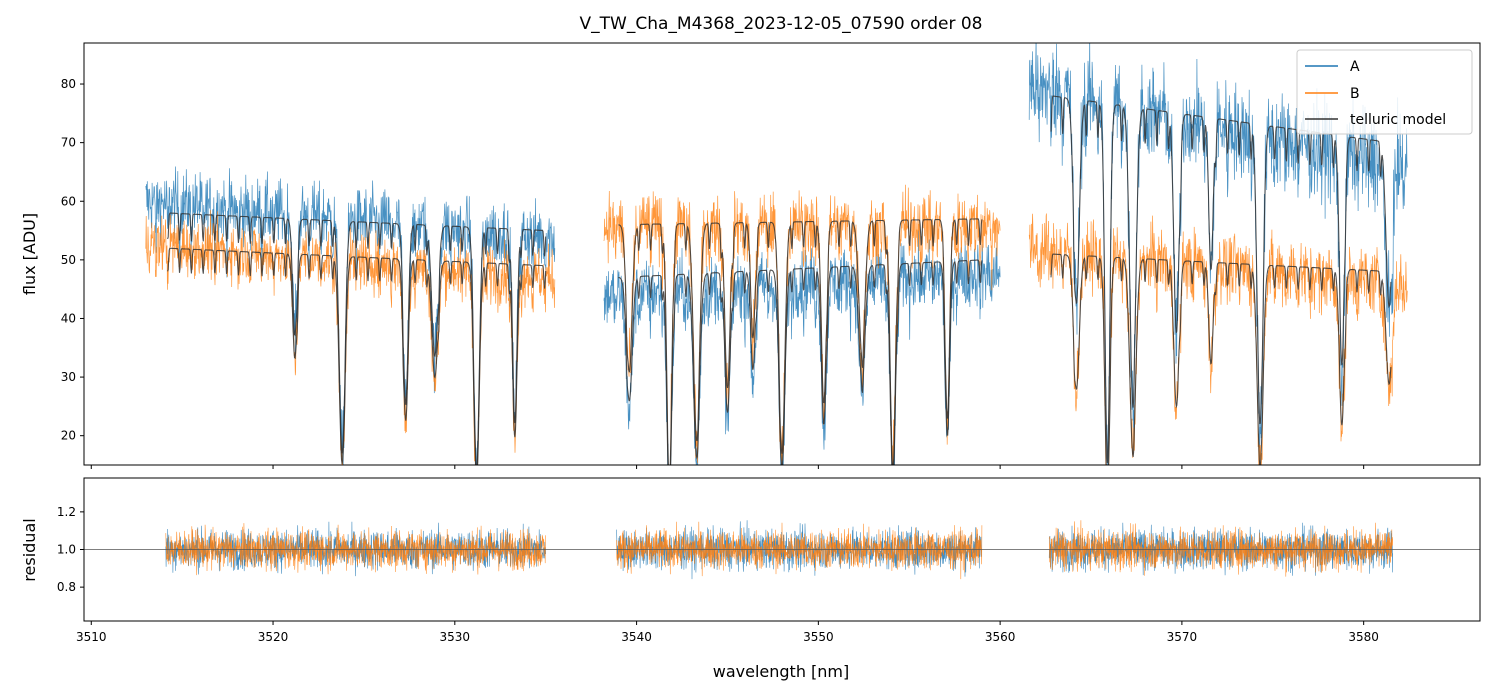  What do you see at coordinates (29, 549) in the screenshot?
I see `residual-y-axis-label: residual` at bounding box center [29, 549].